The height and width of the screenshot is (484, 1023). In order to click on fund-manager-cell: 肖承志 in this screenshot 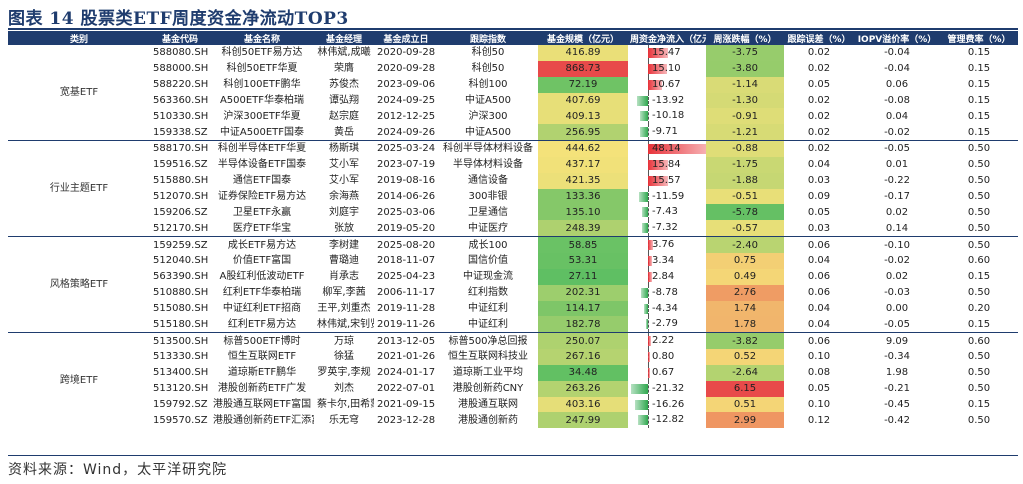, I will do `click(344, 277)`.